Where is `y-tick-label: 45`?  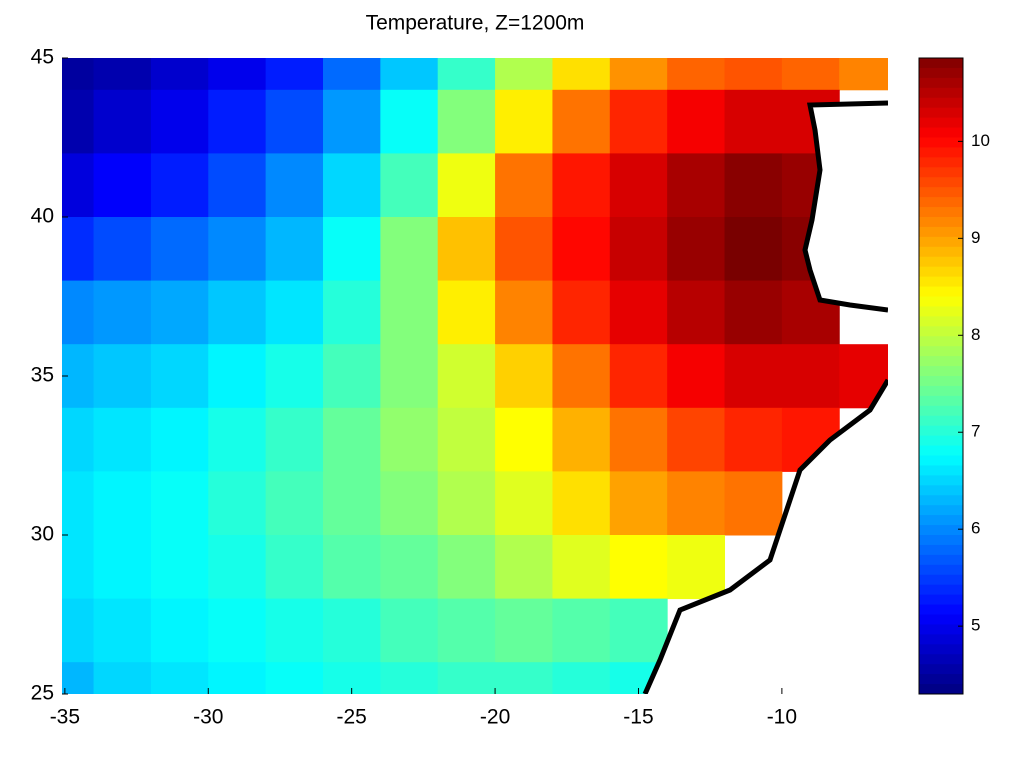 y-tick-label: 45 is located at coordinates (42, 57).